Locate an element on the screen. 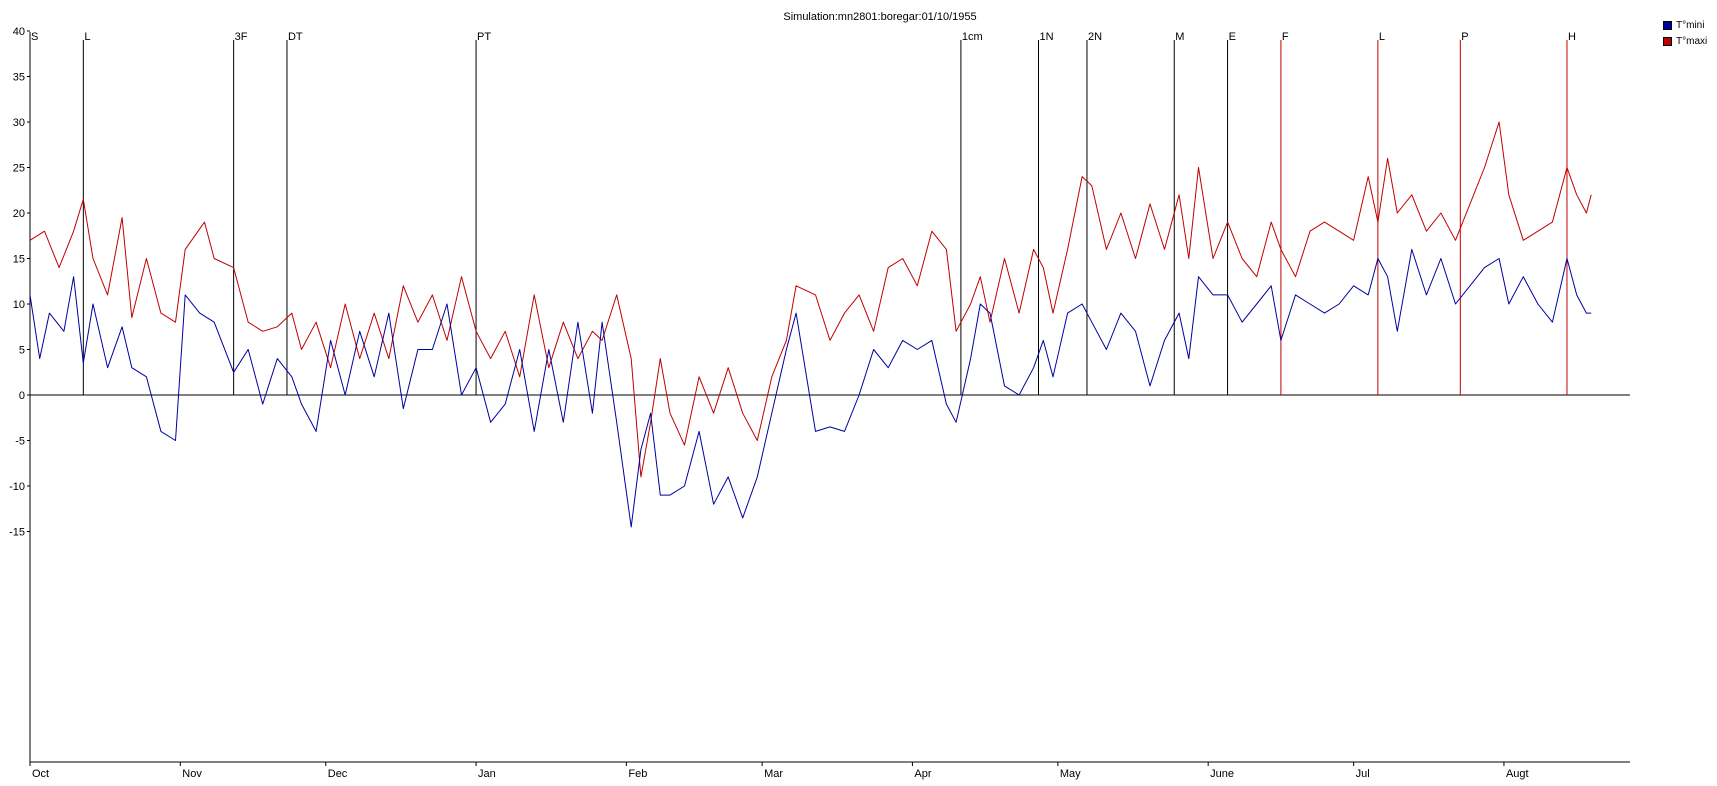 The height and width of the screenshot is (786, 1717). x-tick-label: Oct is located at coordinates (40, 774).